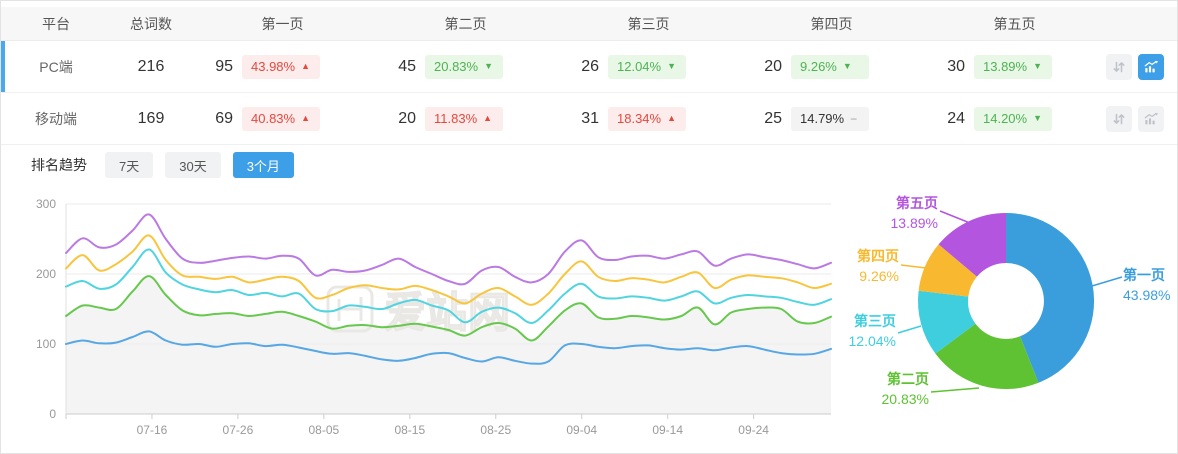  I want to click on pie-label-page5: 第五页 13.89%, so click(914, 213).